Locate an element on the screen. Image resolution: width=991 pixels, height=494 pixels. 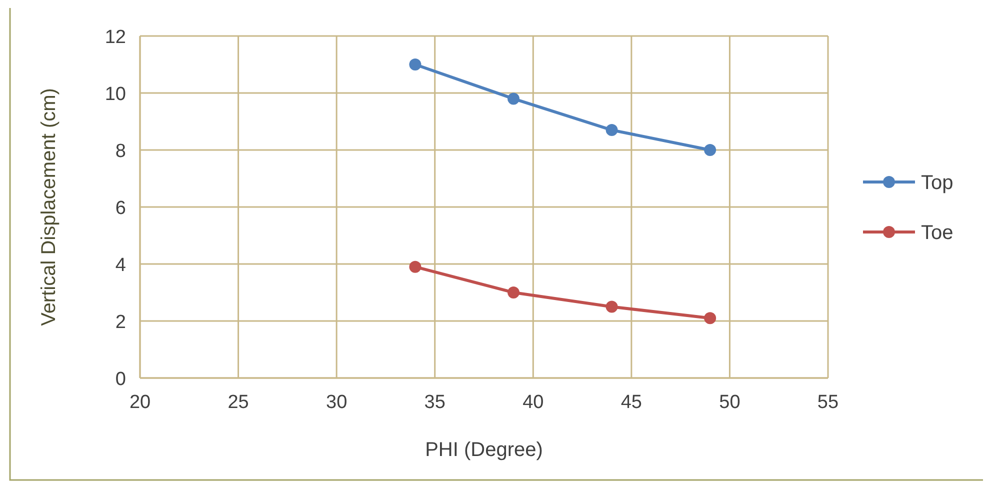
y-tick-label: 0 is located at coordinates (120, 379).